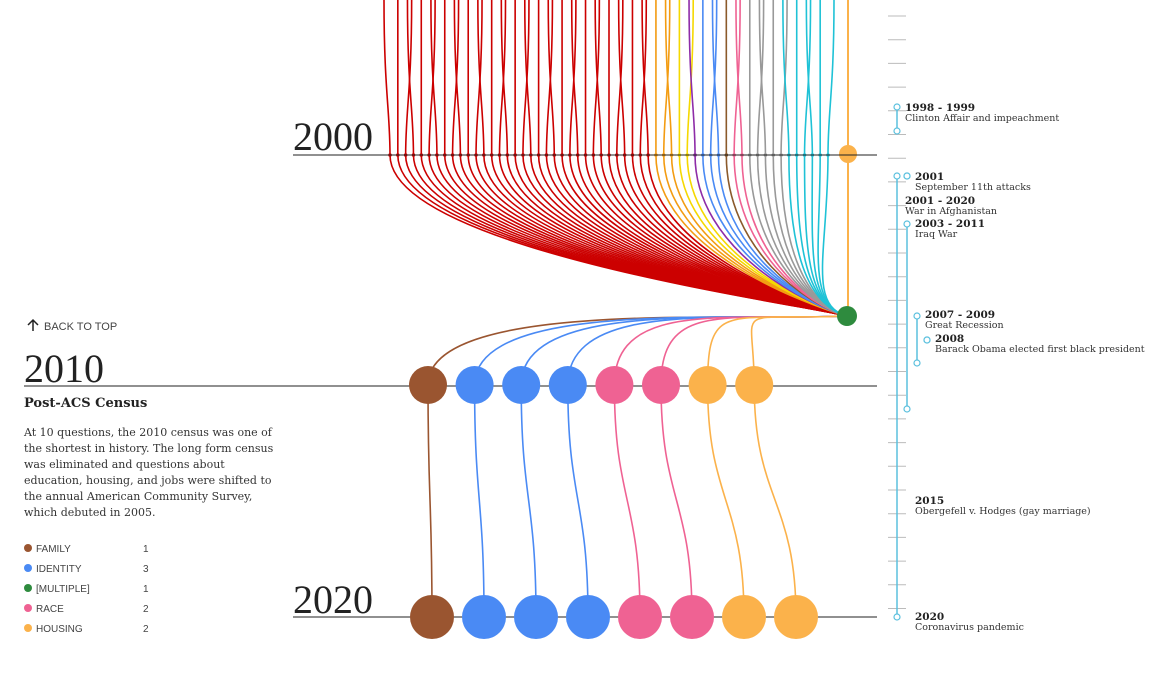 The width and height of the screenshot is (1150, 675). I want to click on timeline-event: September 11th attacks, so click(973, 187).